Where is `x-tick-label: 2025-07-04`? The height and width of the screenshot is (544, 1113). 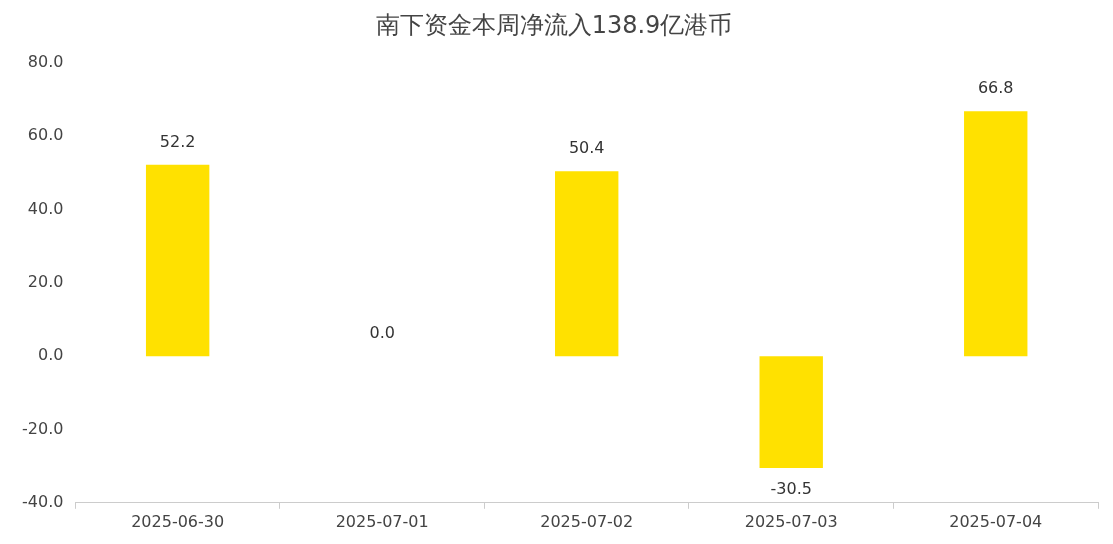 x-tick-label: 2025-07-04 is located at coordinates (996, 521).